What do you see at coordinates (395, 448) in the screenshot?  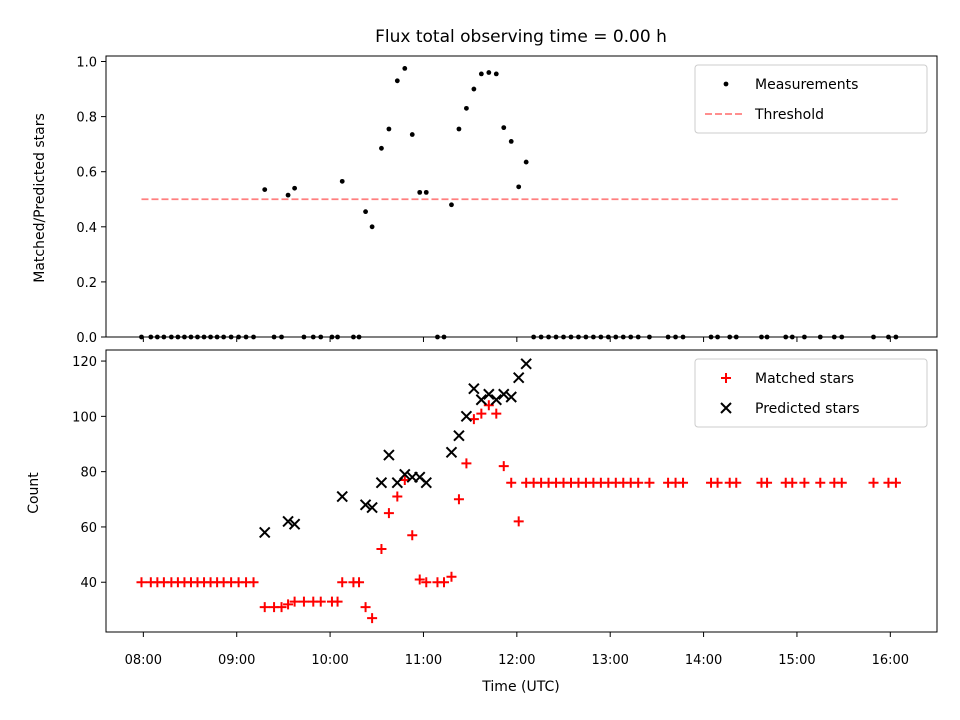 I see `series-predicted-stars` at bounding box center [395, 448].